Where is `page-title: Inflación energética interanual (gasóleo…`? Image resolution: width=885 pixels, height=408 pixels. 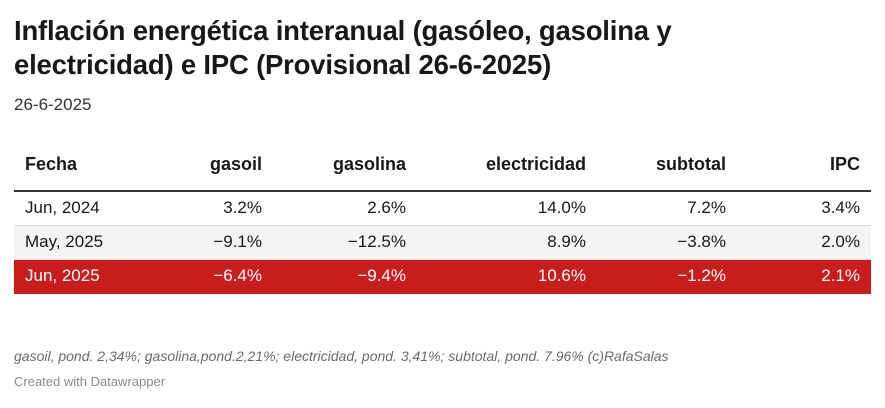
page-title: Inflación energética interanual (gasóleo… is located at coordinates (343, 47).